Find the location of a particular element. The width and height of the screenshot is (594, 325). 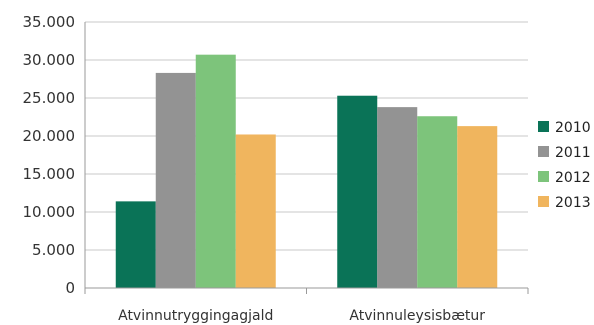

y-tick-label: 15.000 is located at coordinates (49, 174).